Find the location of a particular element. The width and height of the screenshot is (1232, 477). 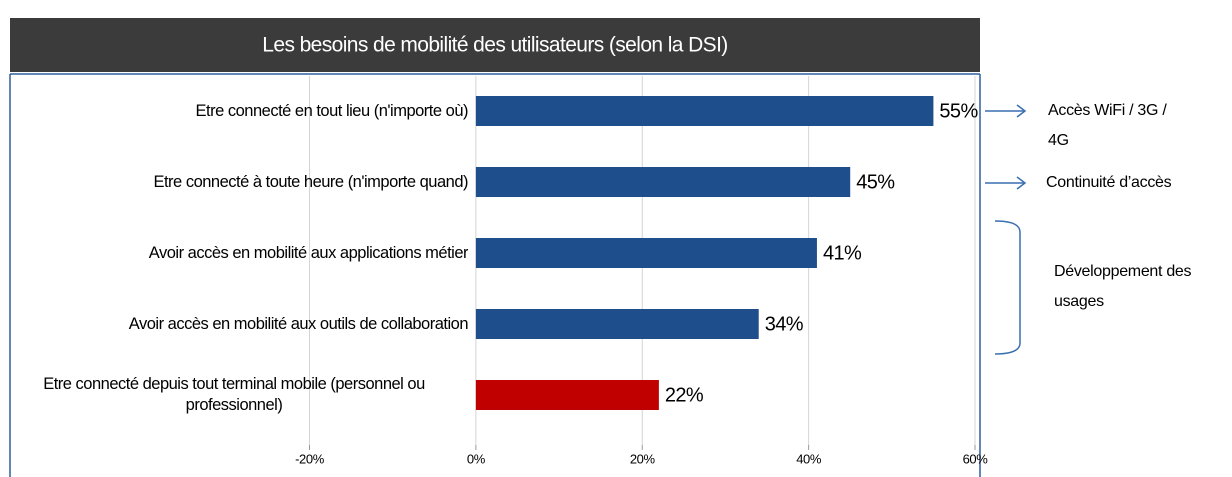

value-label: 55% is located at coordinates (958, 111).